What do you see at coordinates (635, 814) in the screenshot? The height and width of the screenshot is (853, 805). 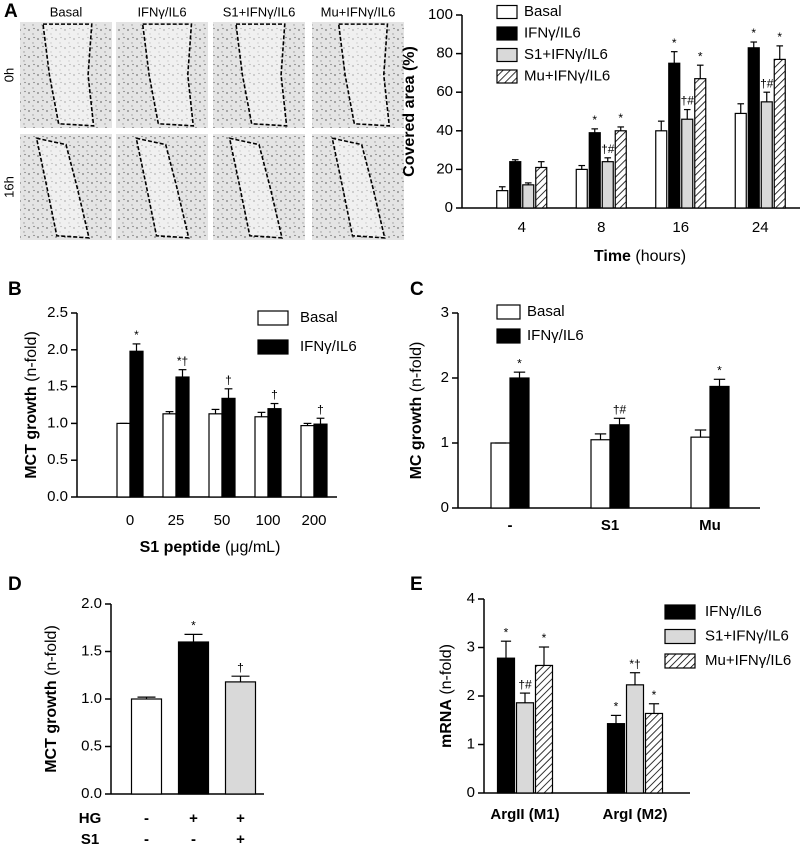 I see `x-tick-label: ArgI (M2)` at bounding box center [635, 814].